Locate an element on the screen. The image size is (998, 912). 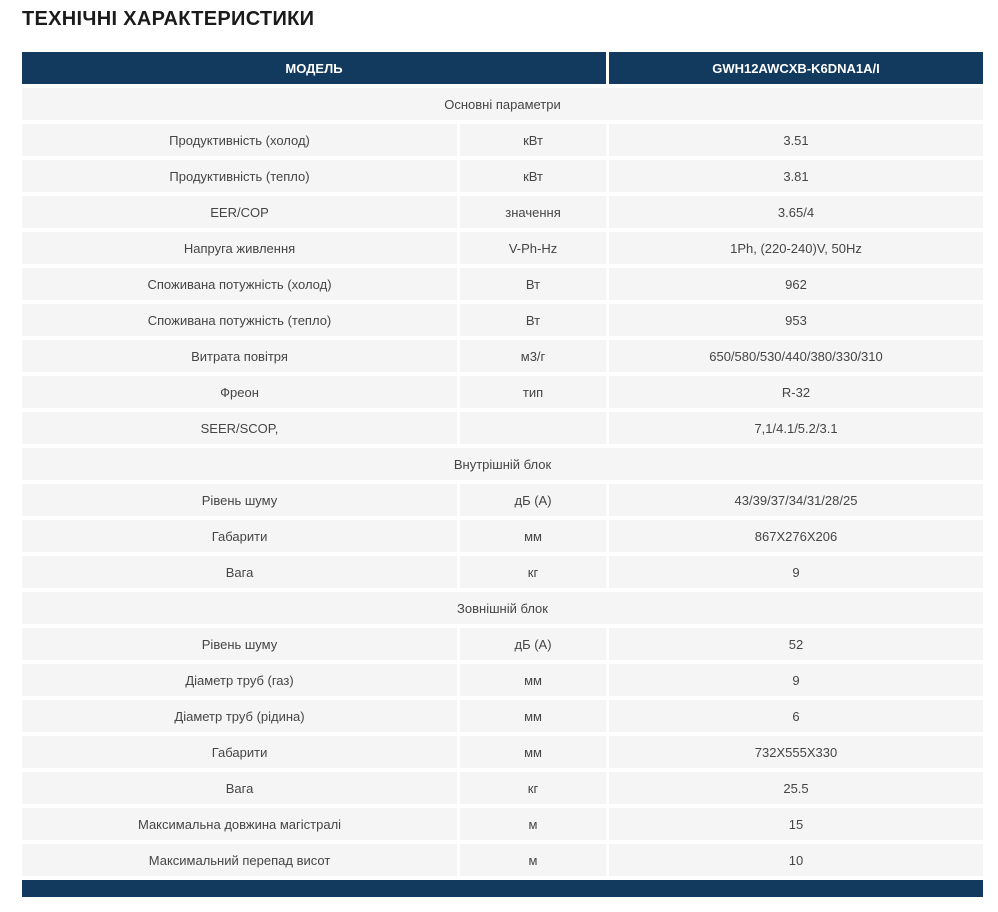
spec-value-cell: 25.5 is located at coordinates (796, 788).